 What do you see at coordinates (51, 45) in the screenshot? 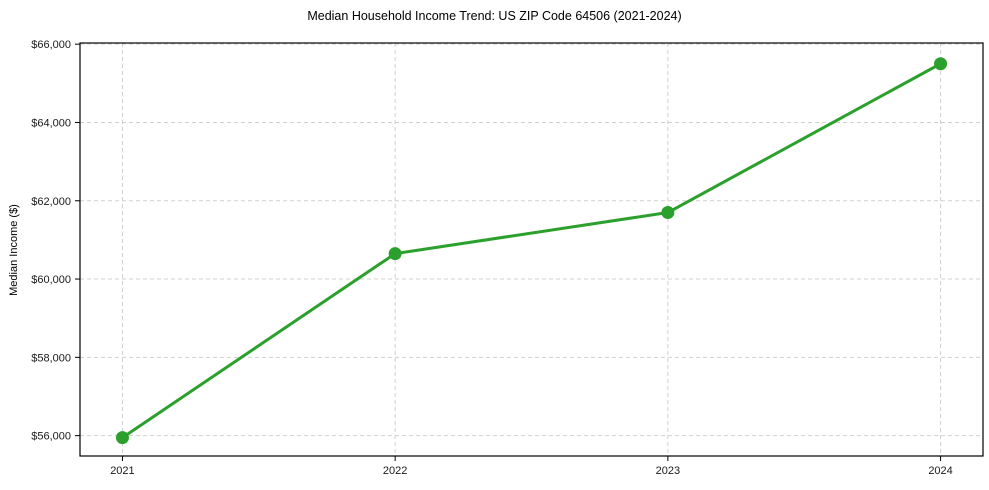
I see `y-tick-label: $66,000` at bounding box center [51, 45].